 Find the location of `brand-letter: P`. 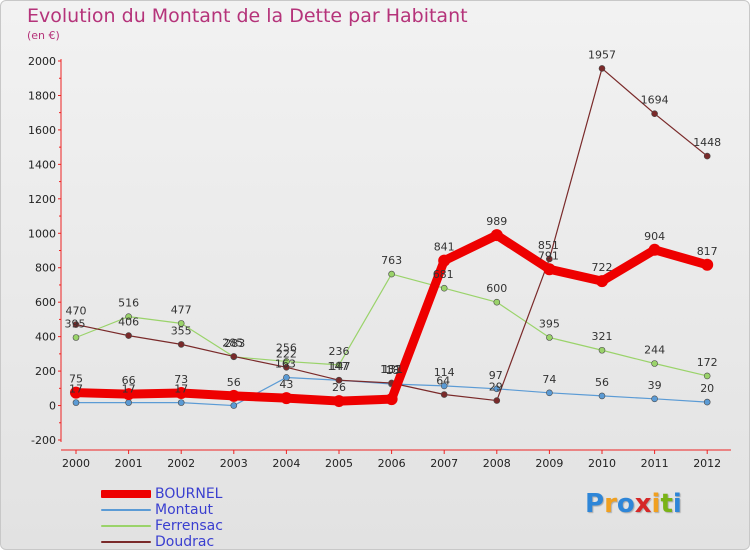

brand-letter: P is located at coordinates (595, 504).